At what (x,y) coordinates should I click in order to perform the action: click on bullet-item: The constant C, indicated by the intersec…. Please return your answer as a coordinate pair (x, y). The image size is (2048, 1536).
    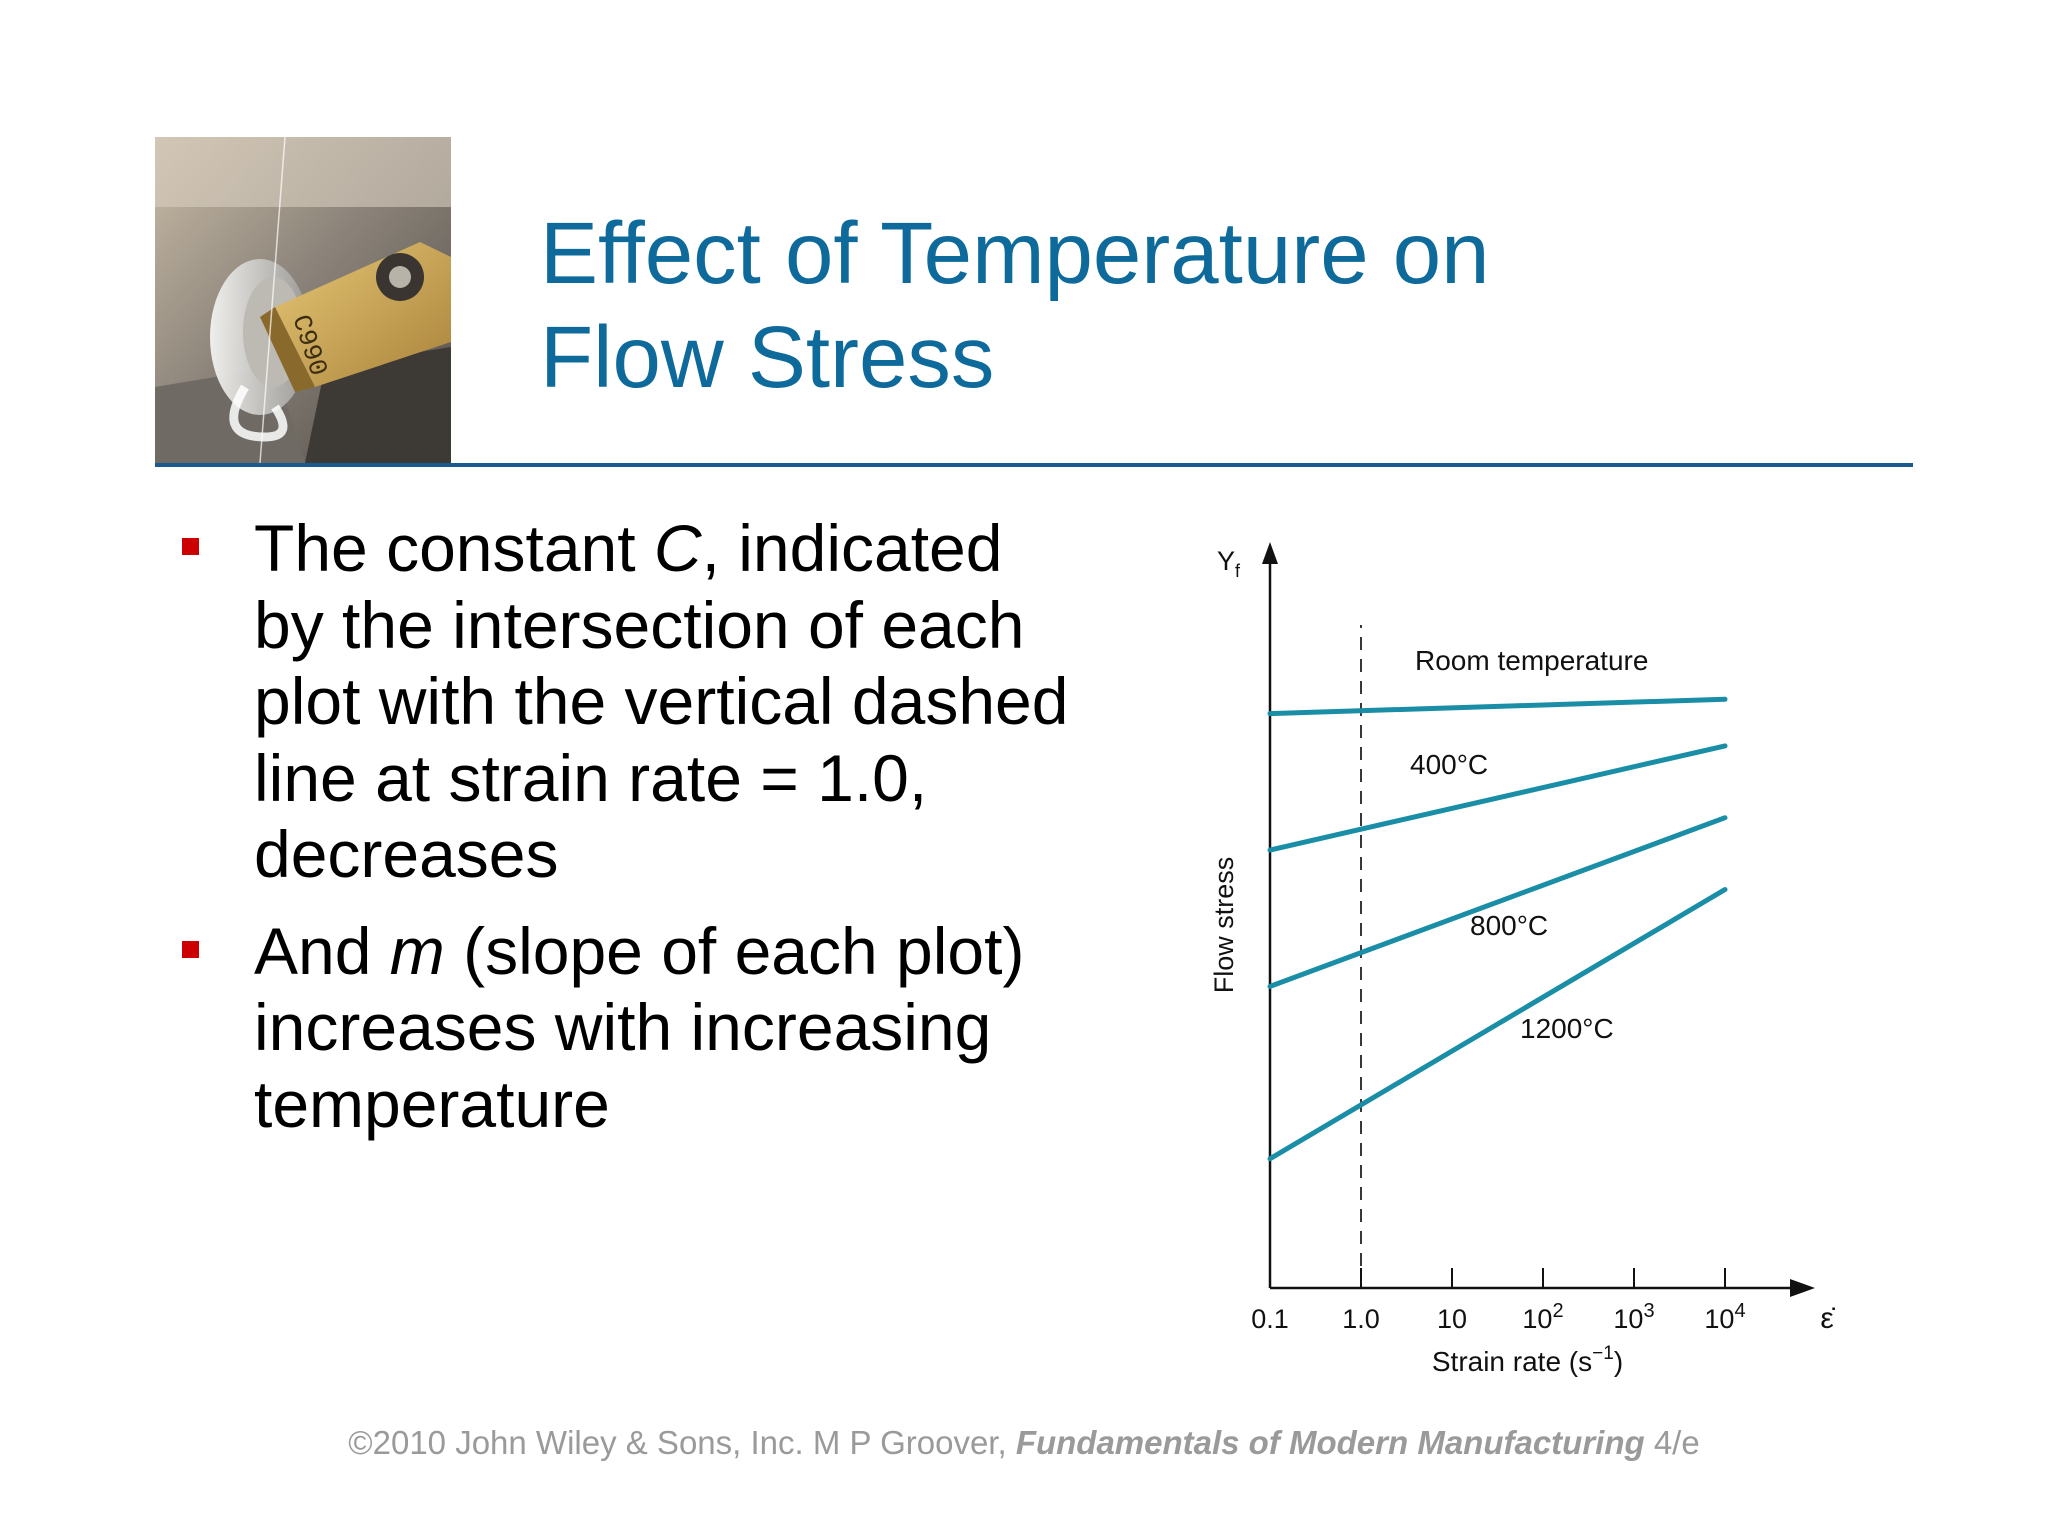
    Looking at the image, I should click on (658, 701).